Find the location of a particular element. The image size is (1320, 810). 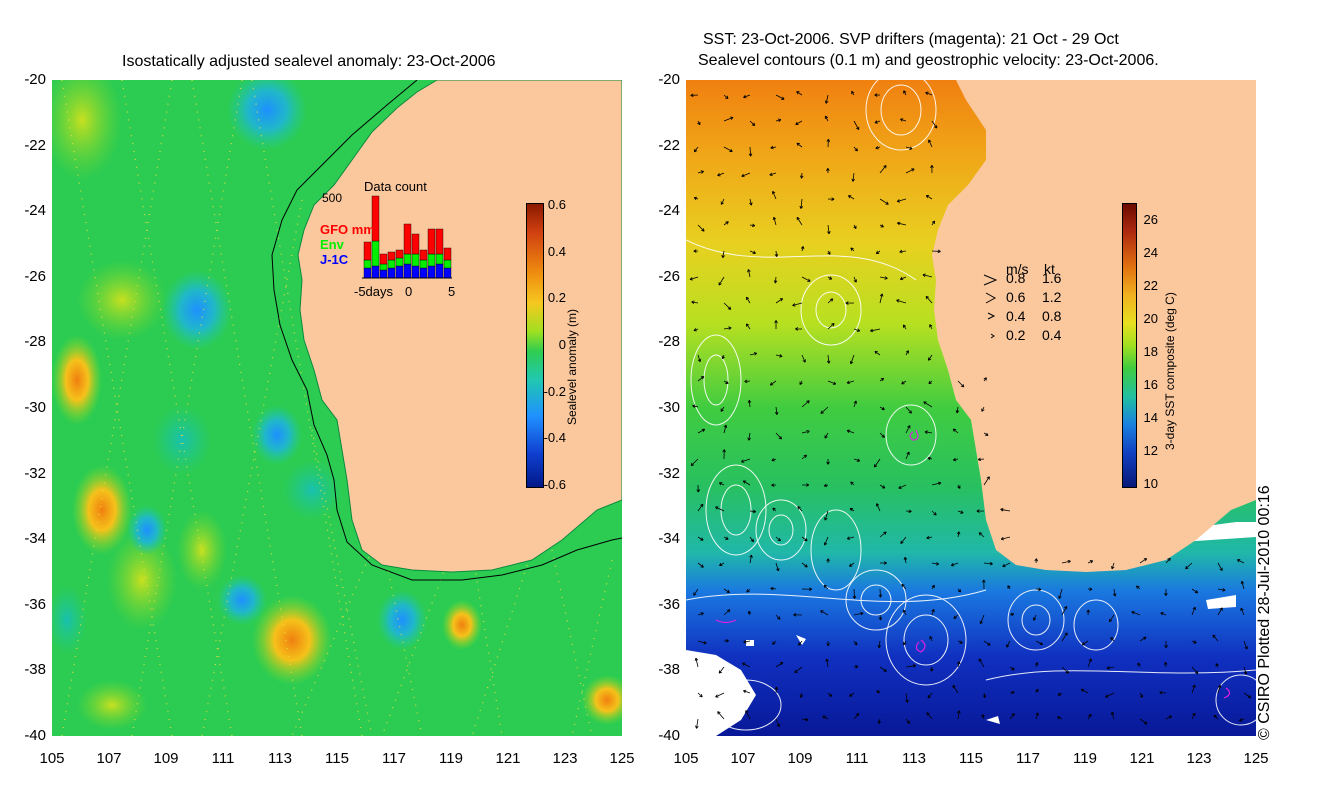

legend-row1-kt: 1.6 is located at coordinates (1052, 278).